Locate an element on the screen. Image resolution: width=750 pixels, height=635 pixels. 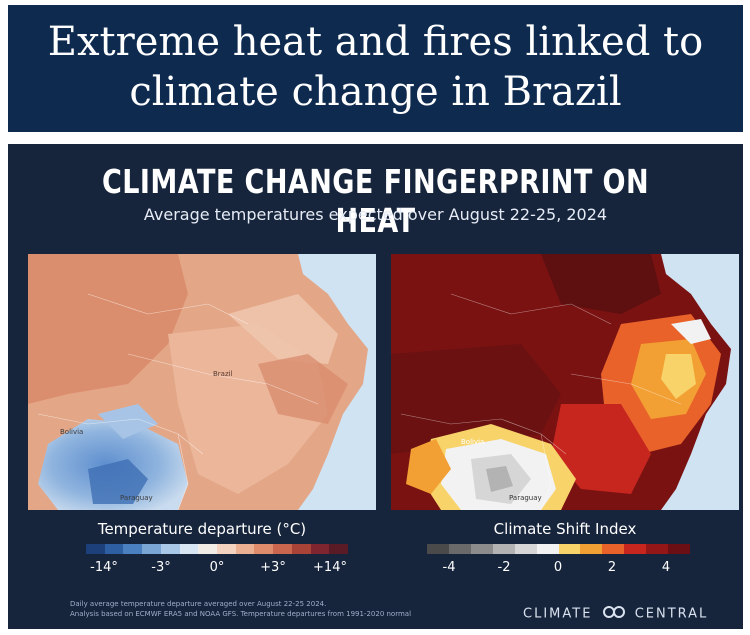
brand-word-central: CENTRAL is located at coordinates (671, 614).